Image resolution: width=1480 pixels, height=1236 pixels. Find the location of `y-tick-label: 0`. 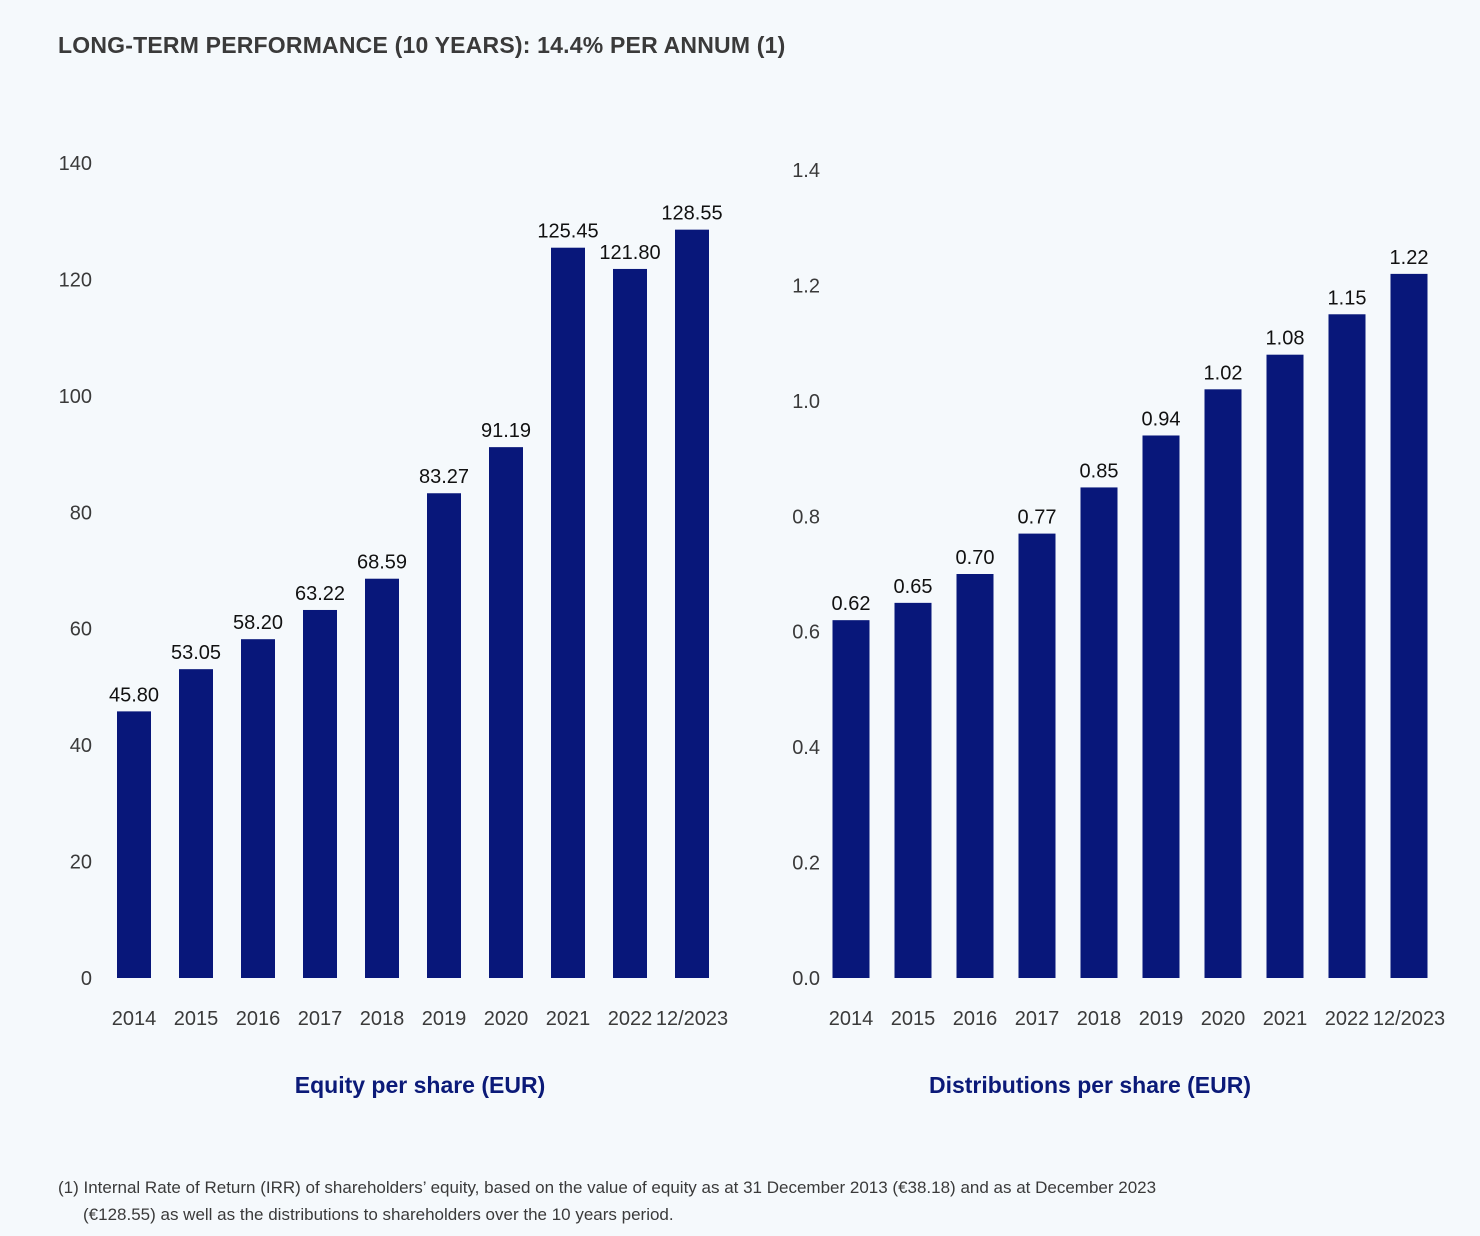

y-tick-label: 0 is located at coordinates (86, 979).